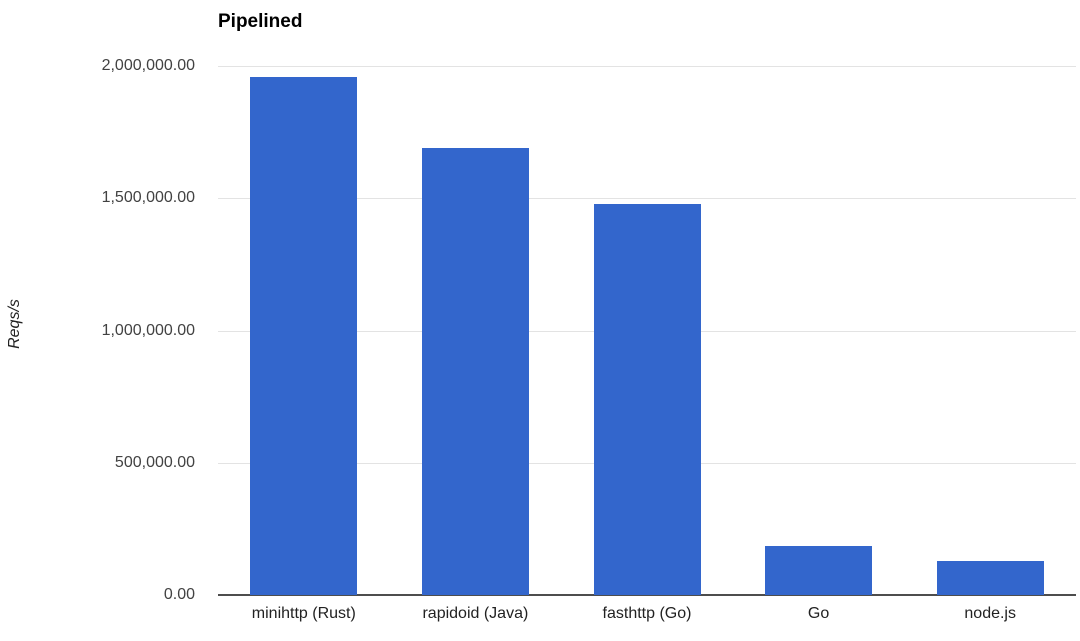 The image size is (1080, 641). I want to click on chart-title: Pipelined, so click(260, 21).